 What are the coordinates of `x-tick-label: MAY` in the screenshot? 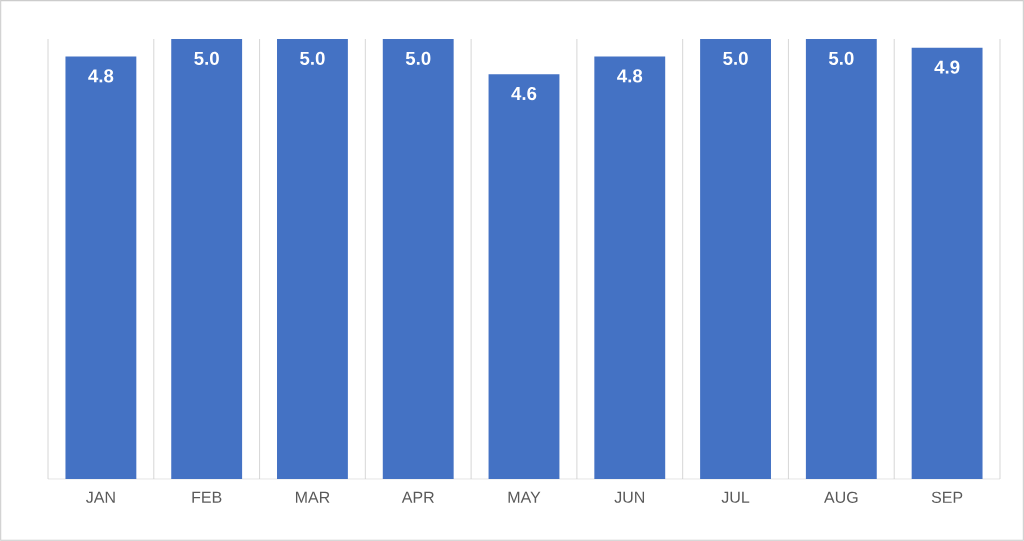 It's located at (524, 497).